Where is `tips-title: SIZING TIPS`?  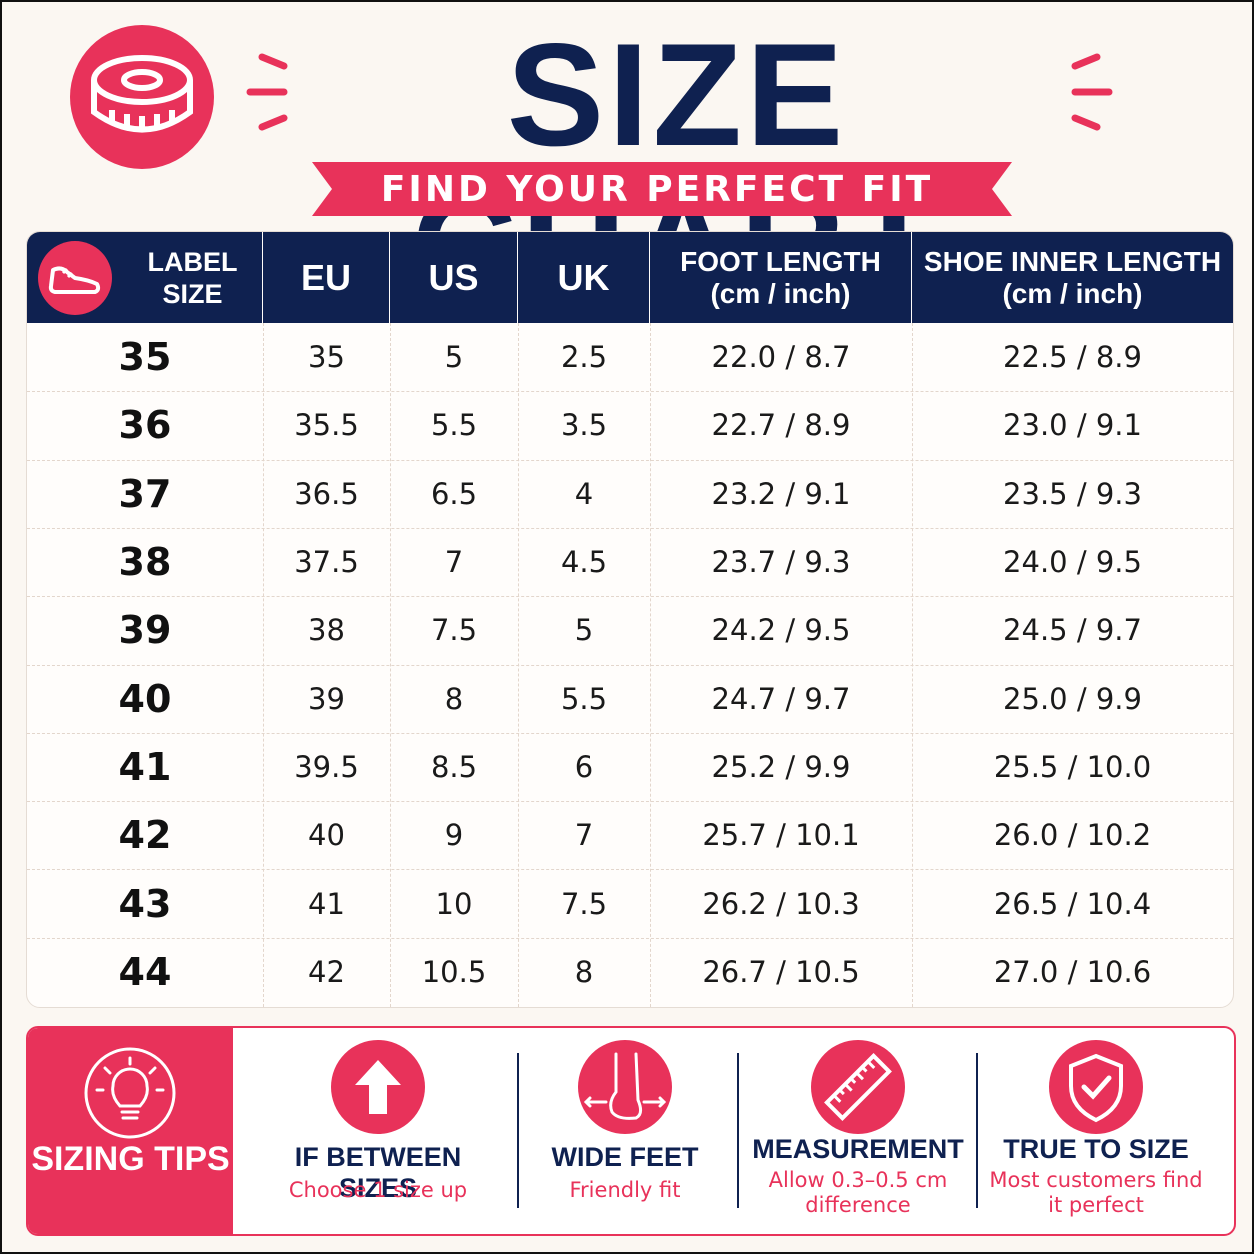 tips-title: SIZING TIPS is located at coordinates (130, 1159).